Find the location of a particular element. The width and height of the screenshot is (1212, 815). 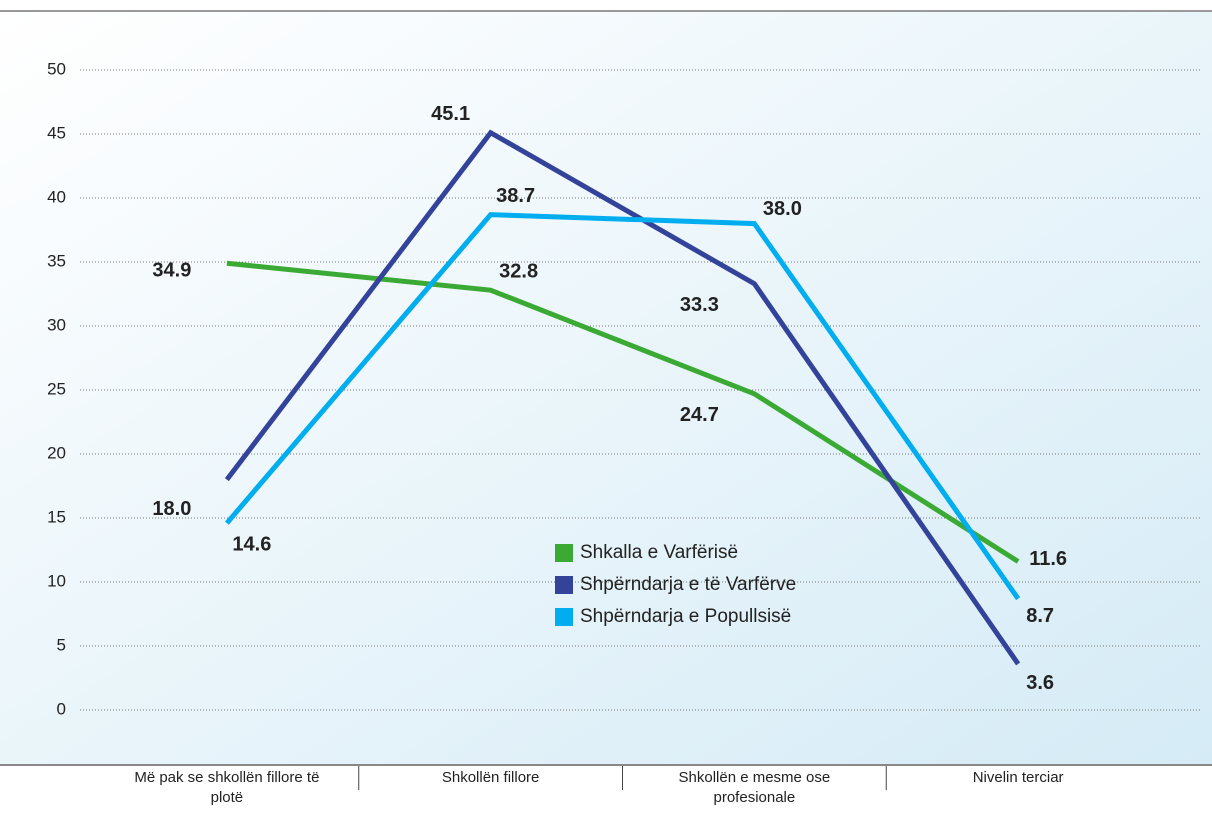

y-tick-label: 50 is located at coordinates (56, 68).